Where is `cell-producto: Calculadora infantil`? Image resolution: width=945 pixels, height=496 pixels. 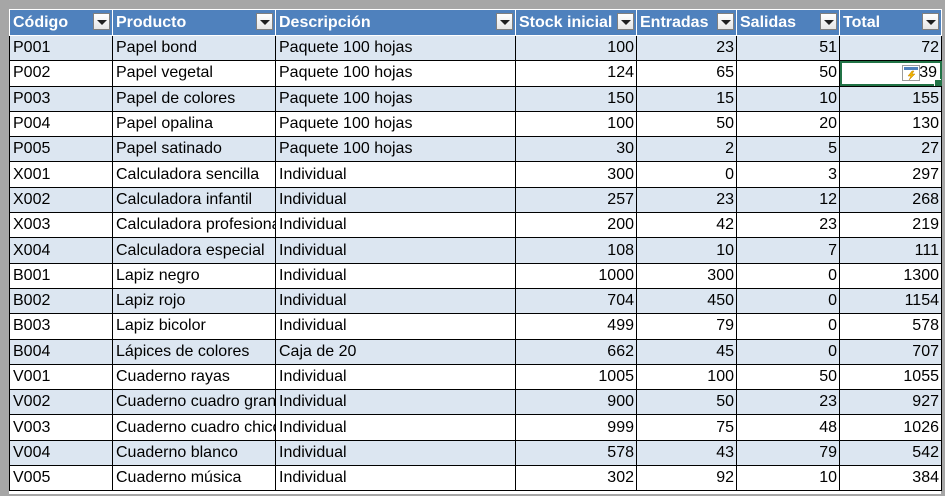 cell-producto: Calculadora infantil is located at coordinates (194, 200).